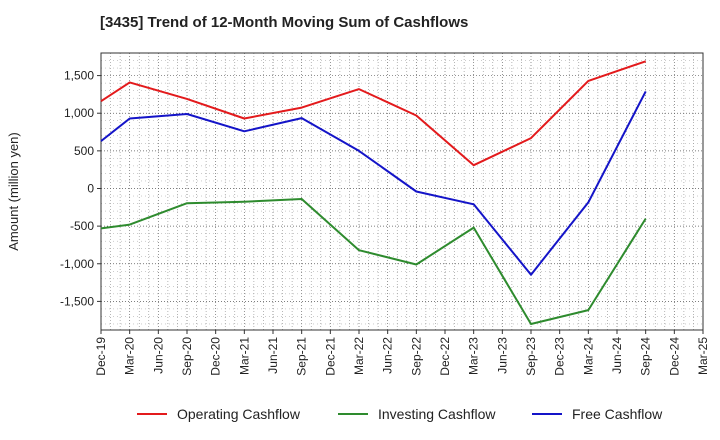 This screenshot has width=720, height=440. I want to click on legend-label-operating-cashflow: Operating Cashflow, so click(239, 414).